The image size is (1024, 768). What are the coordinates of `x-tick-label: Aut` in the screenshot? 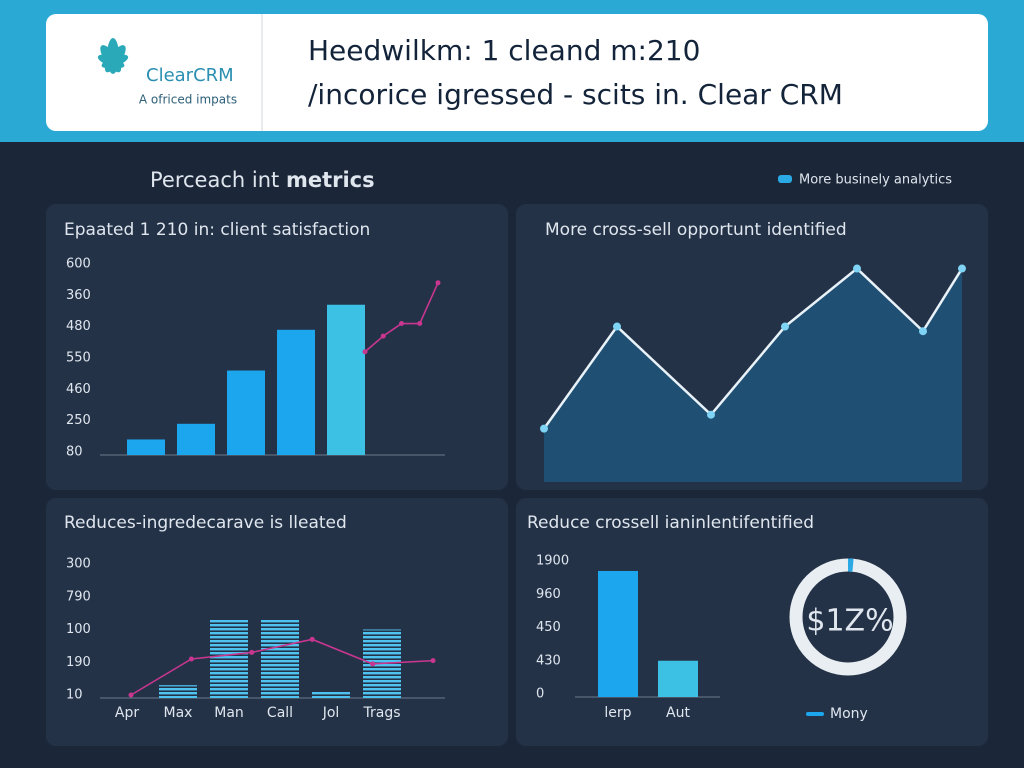 It's located at (678, 713).